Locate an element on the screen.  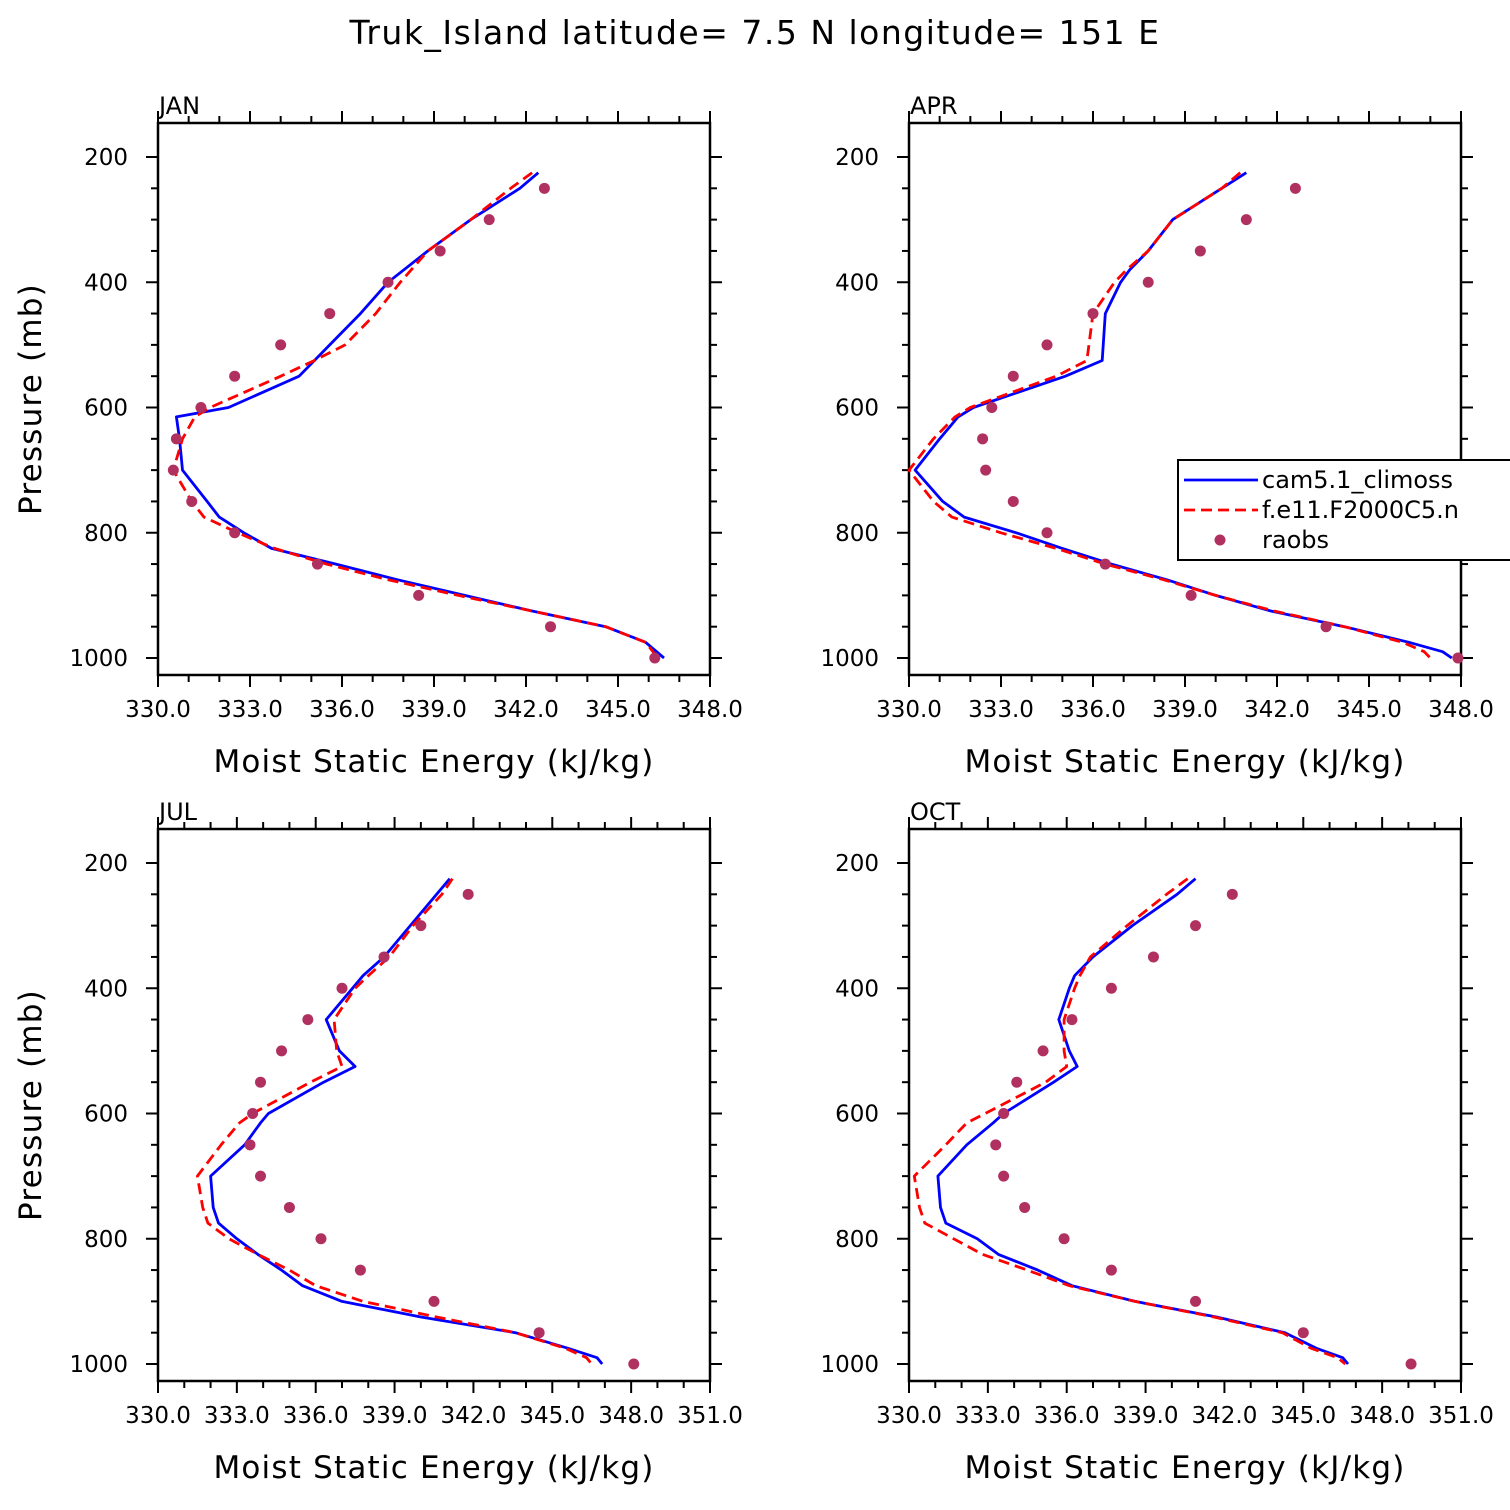
y-axis-label: Pressure (mb) is located at coordinates (31, 399).